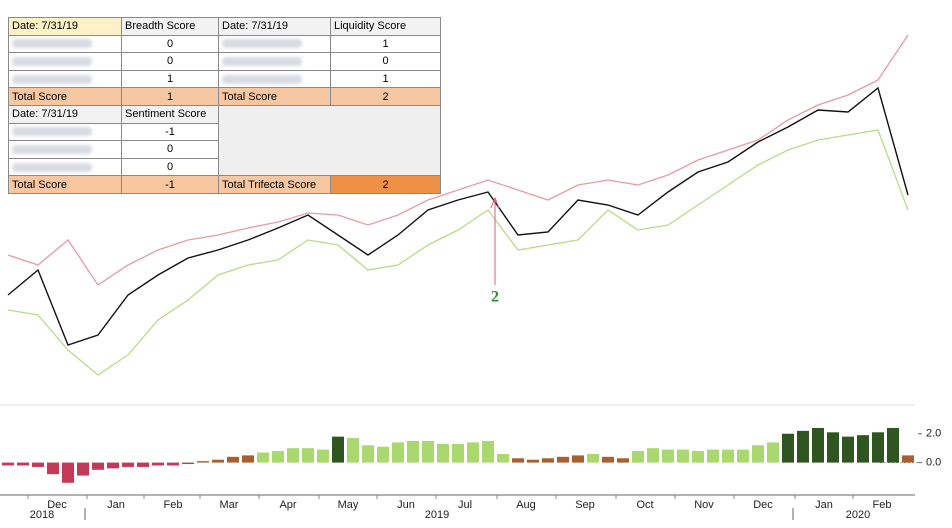 The image size is (952, 528). What do you see at coordinates (406, 505) in the screenshot?
I see `month-label: Jun` at bounding box center [406, 505].